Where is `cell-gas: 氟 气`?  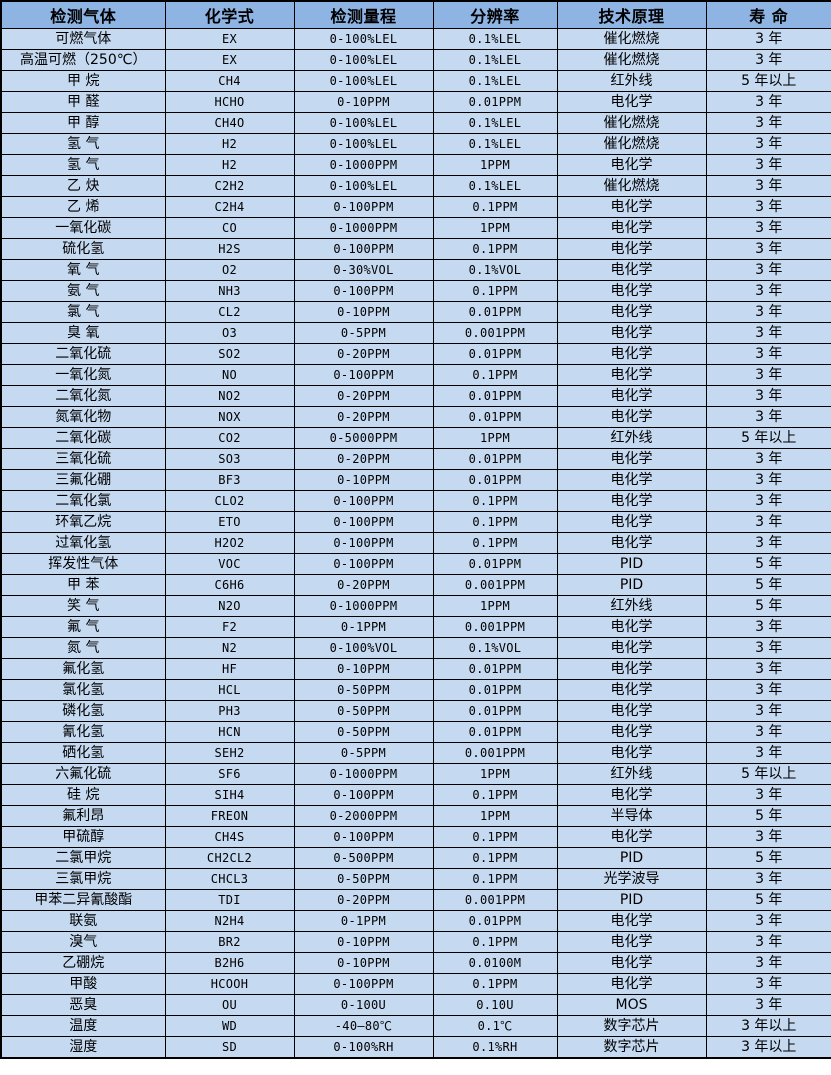 cell-gas: 氟 气 is located at coordinates (83, 627).